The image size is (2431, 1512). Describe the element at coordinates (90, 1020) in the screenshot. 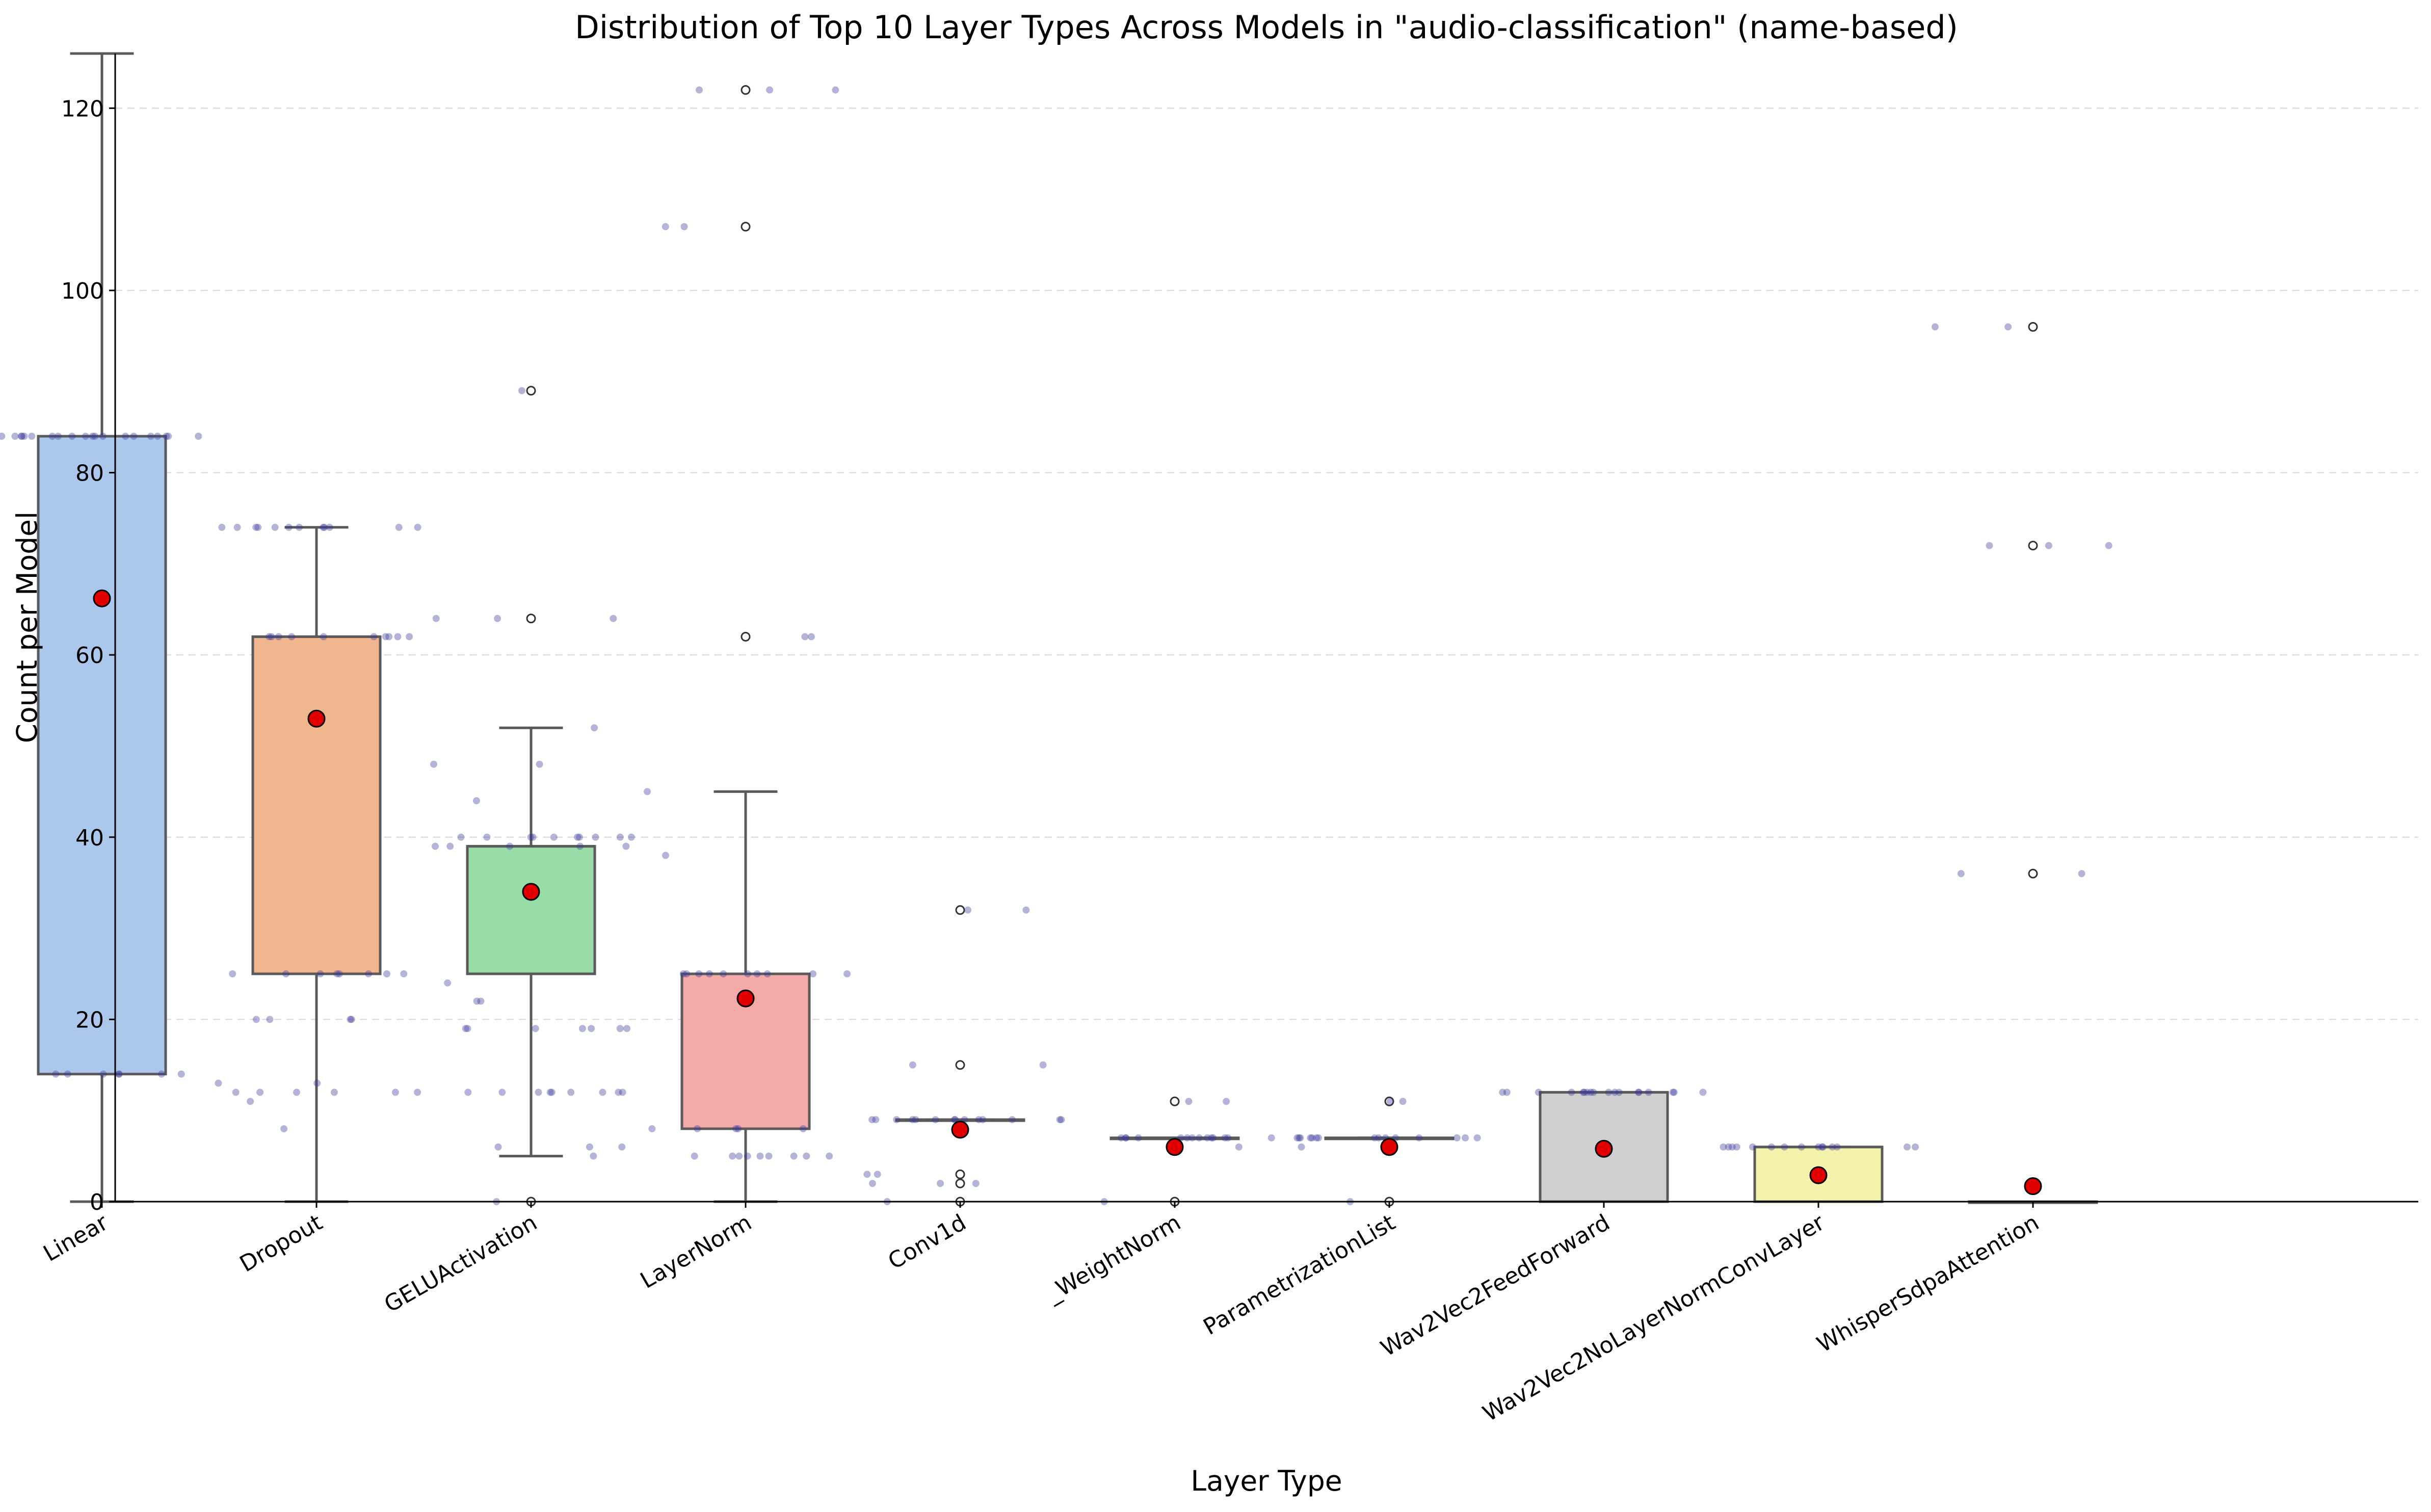

I see `y-tick-label: 20` at that location.